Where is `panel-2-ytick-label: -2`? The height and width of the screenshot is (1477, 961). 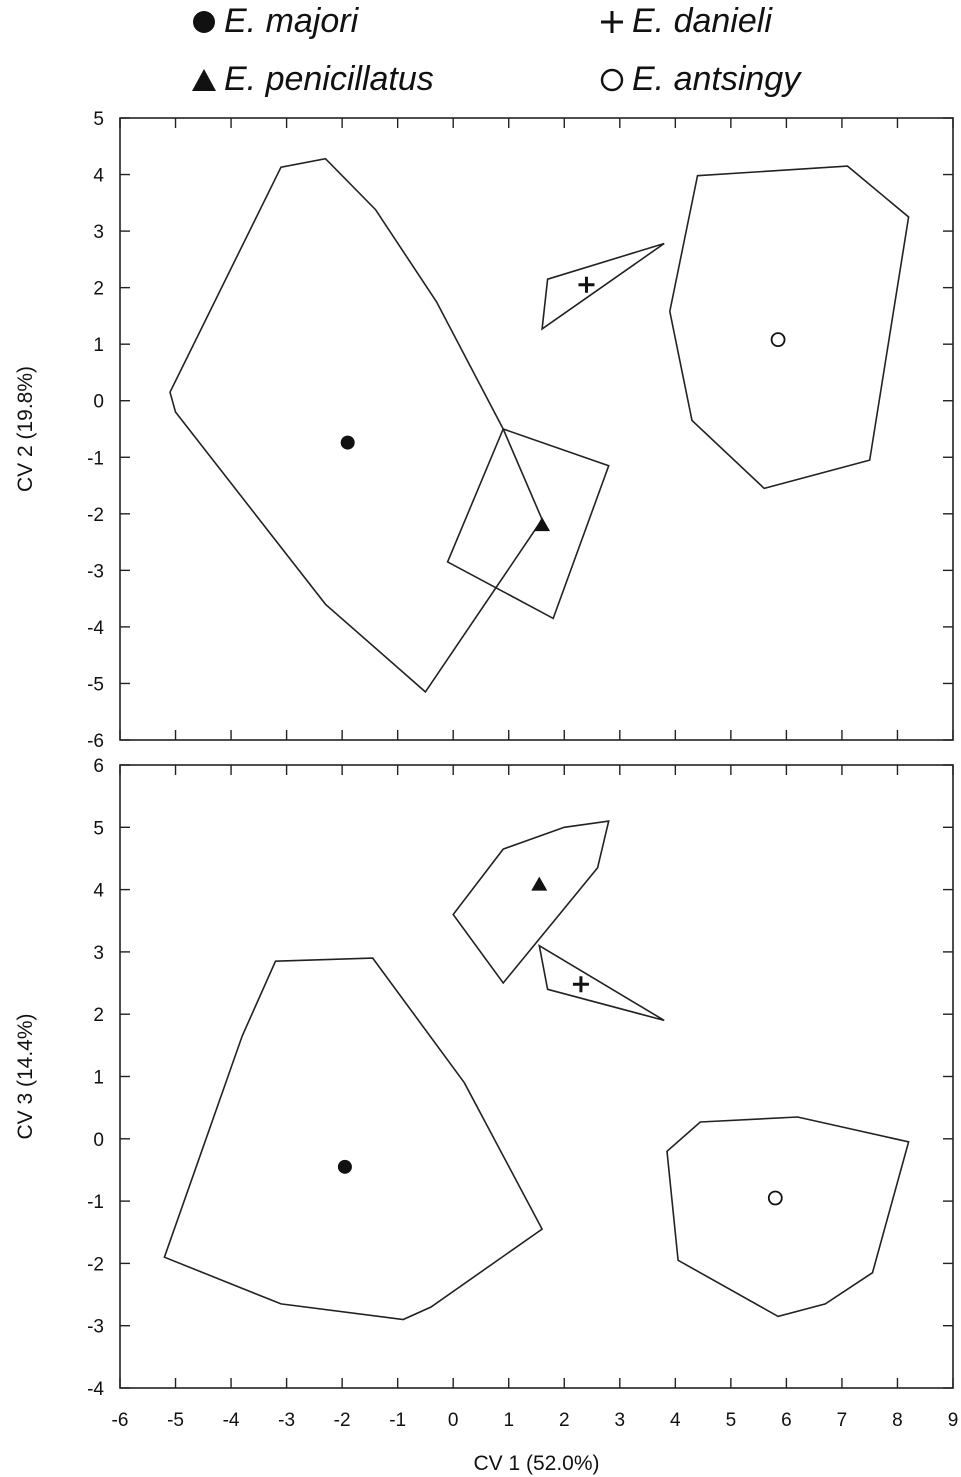
panel-2-ytick-label: -2 is located at coordinates (95, 1264).